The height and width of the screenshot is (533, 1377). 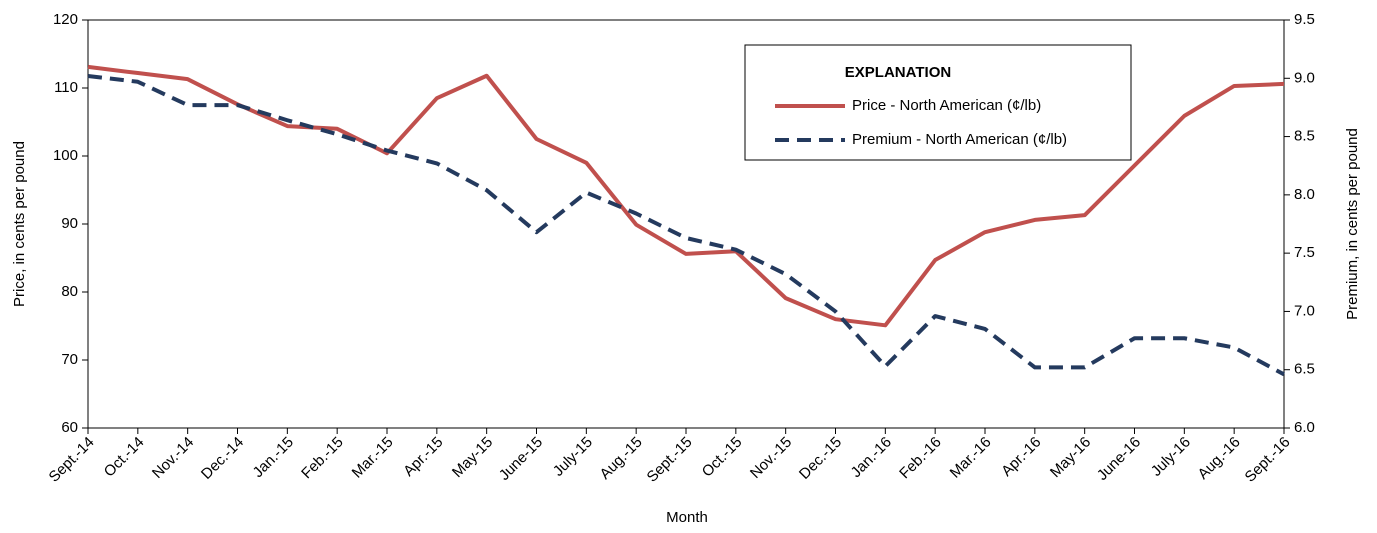 I want to click on legend-title: EXPLANATION, so click(x=898, y=72).